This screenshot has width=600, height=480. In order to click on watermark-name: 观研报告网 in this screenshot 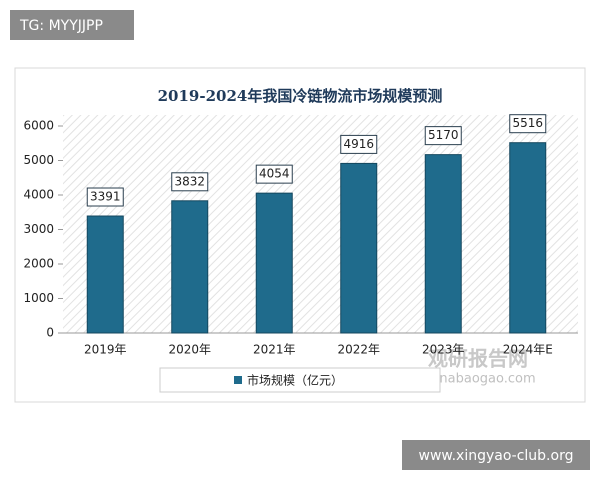, I will do `click(478, 359)`.